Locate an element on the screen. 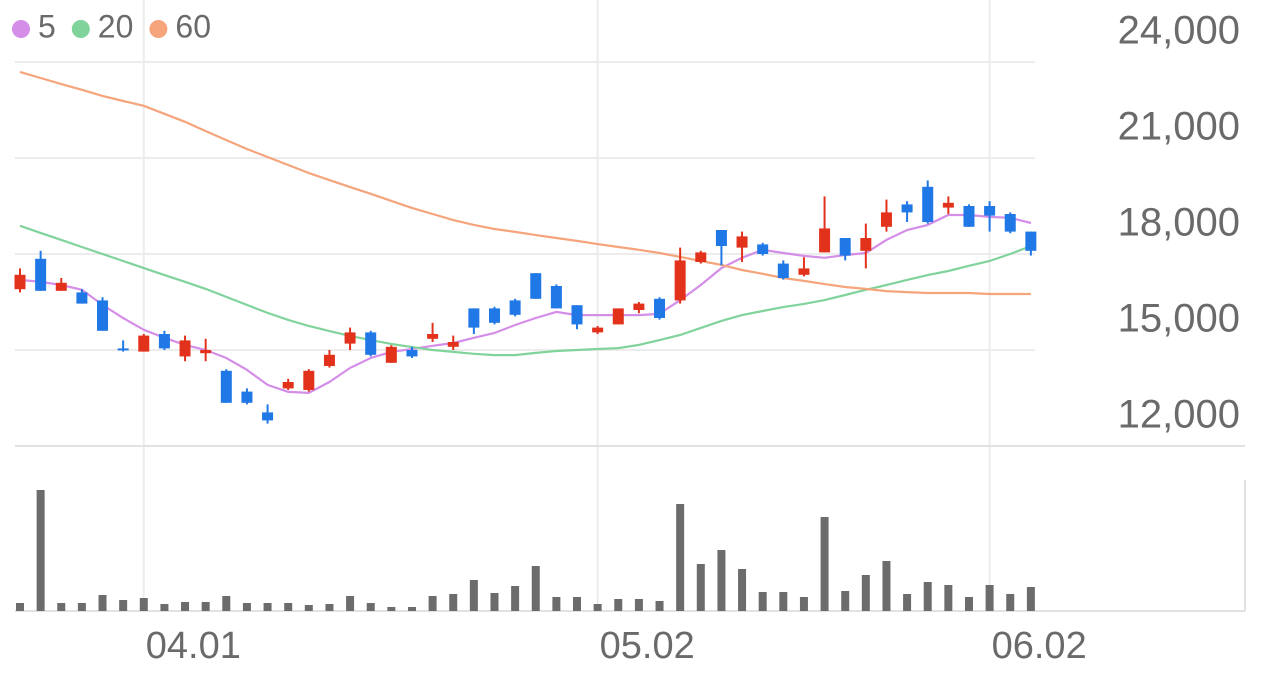 The width and height of the screenshot is (1270, 688). y-tick-label: 24,000 is located at coordinates (1179, 31).